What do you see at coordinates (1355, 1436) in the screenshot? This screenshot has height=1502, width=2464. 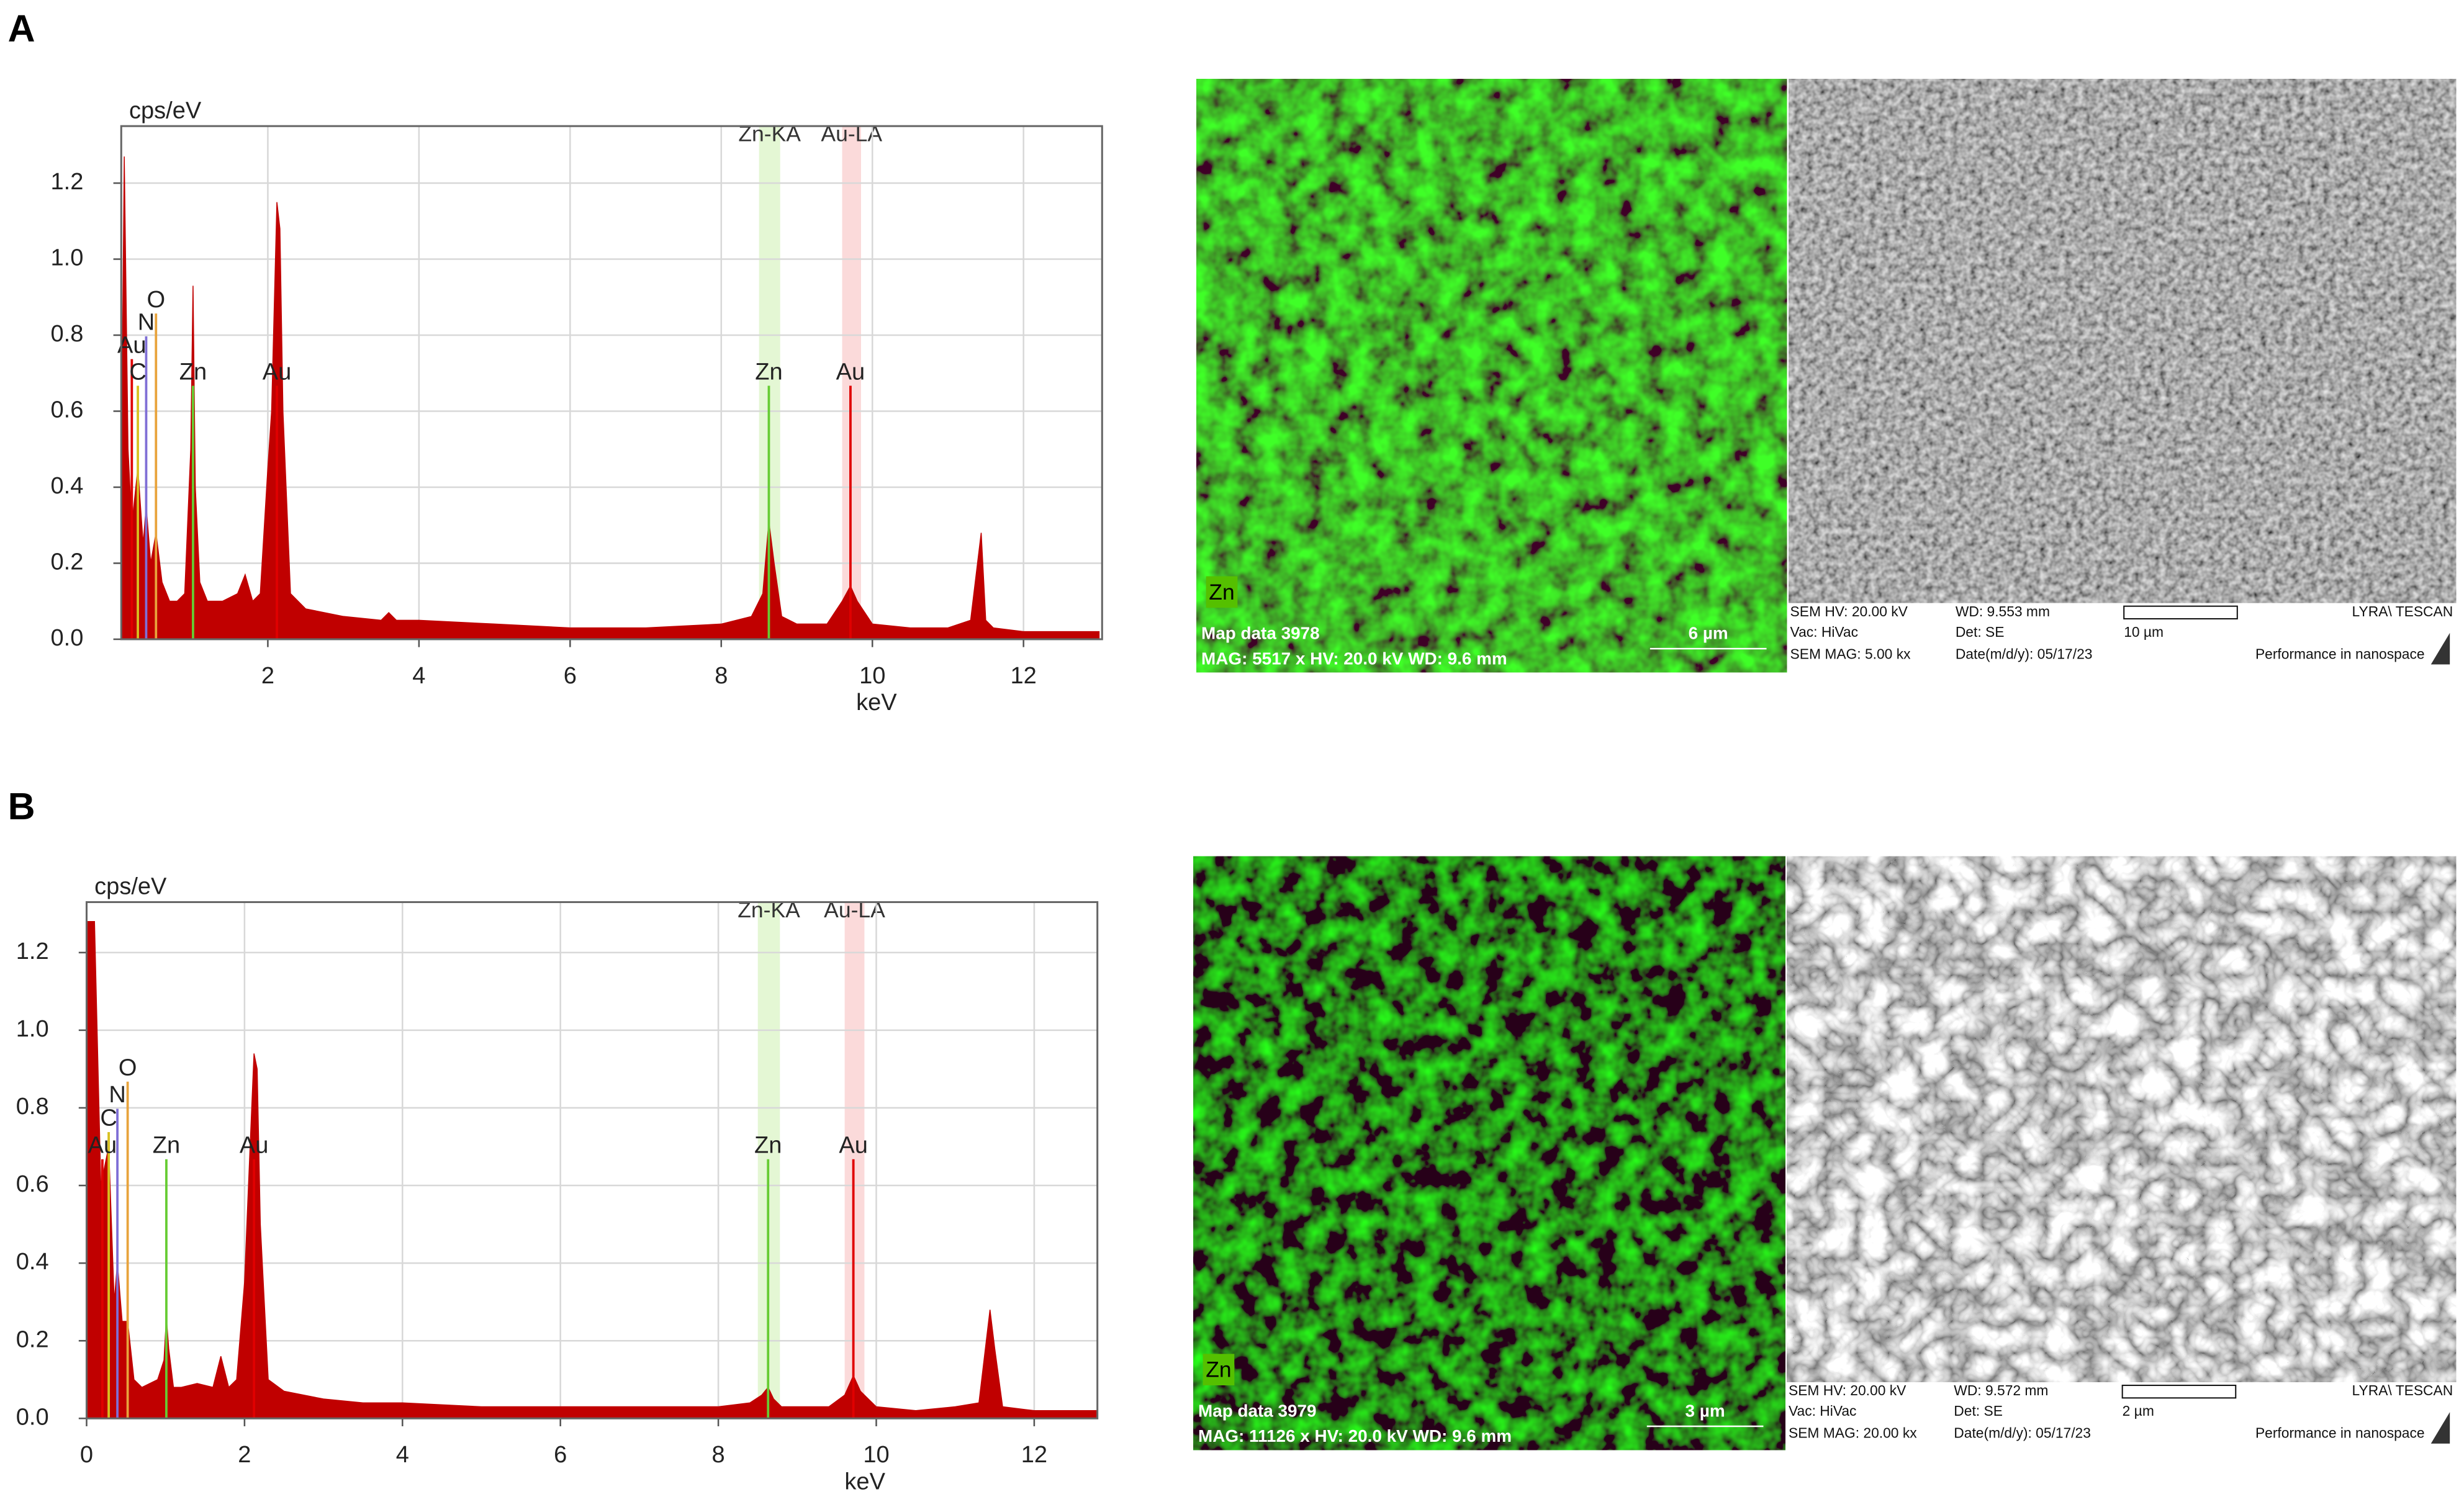 I see `map-info: MAG: 11126 x HV: 20.0 kV WD: 9.6 mm` at bounding box center [1355, 1436].